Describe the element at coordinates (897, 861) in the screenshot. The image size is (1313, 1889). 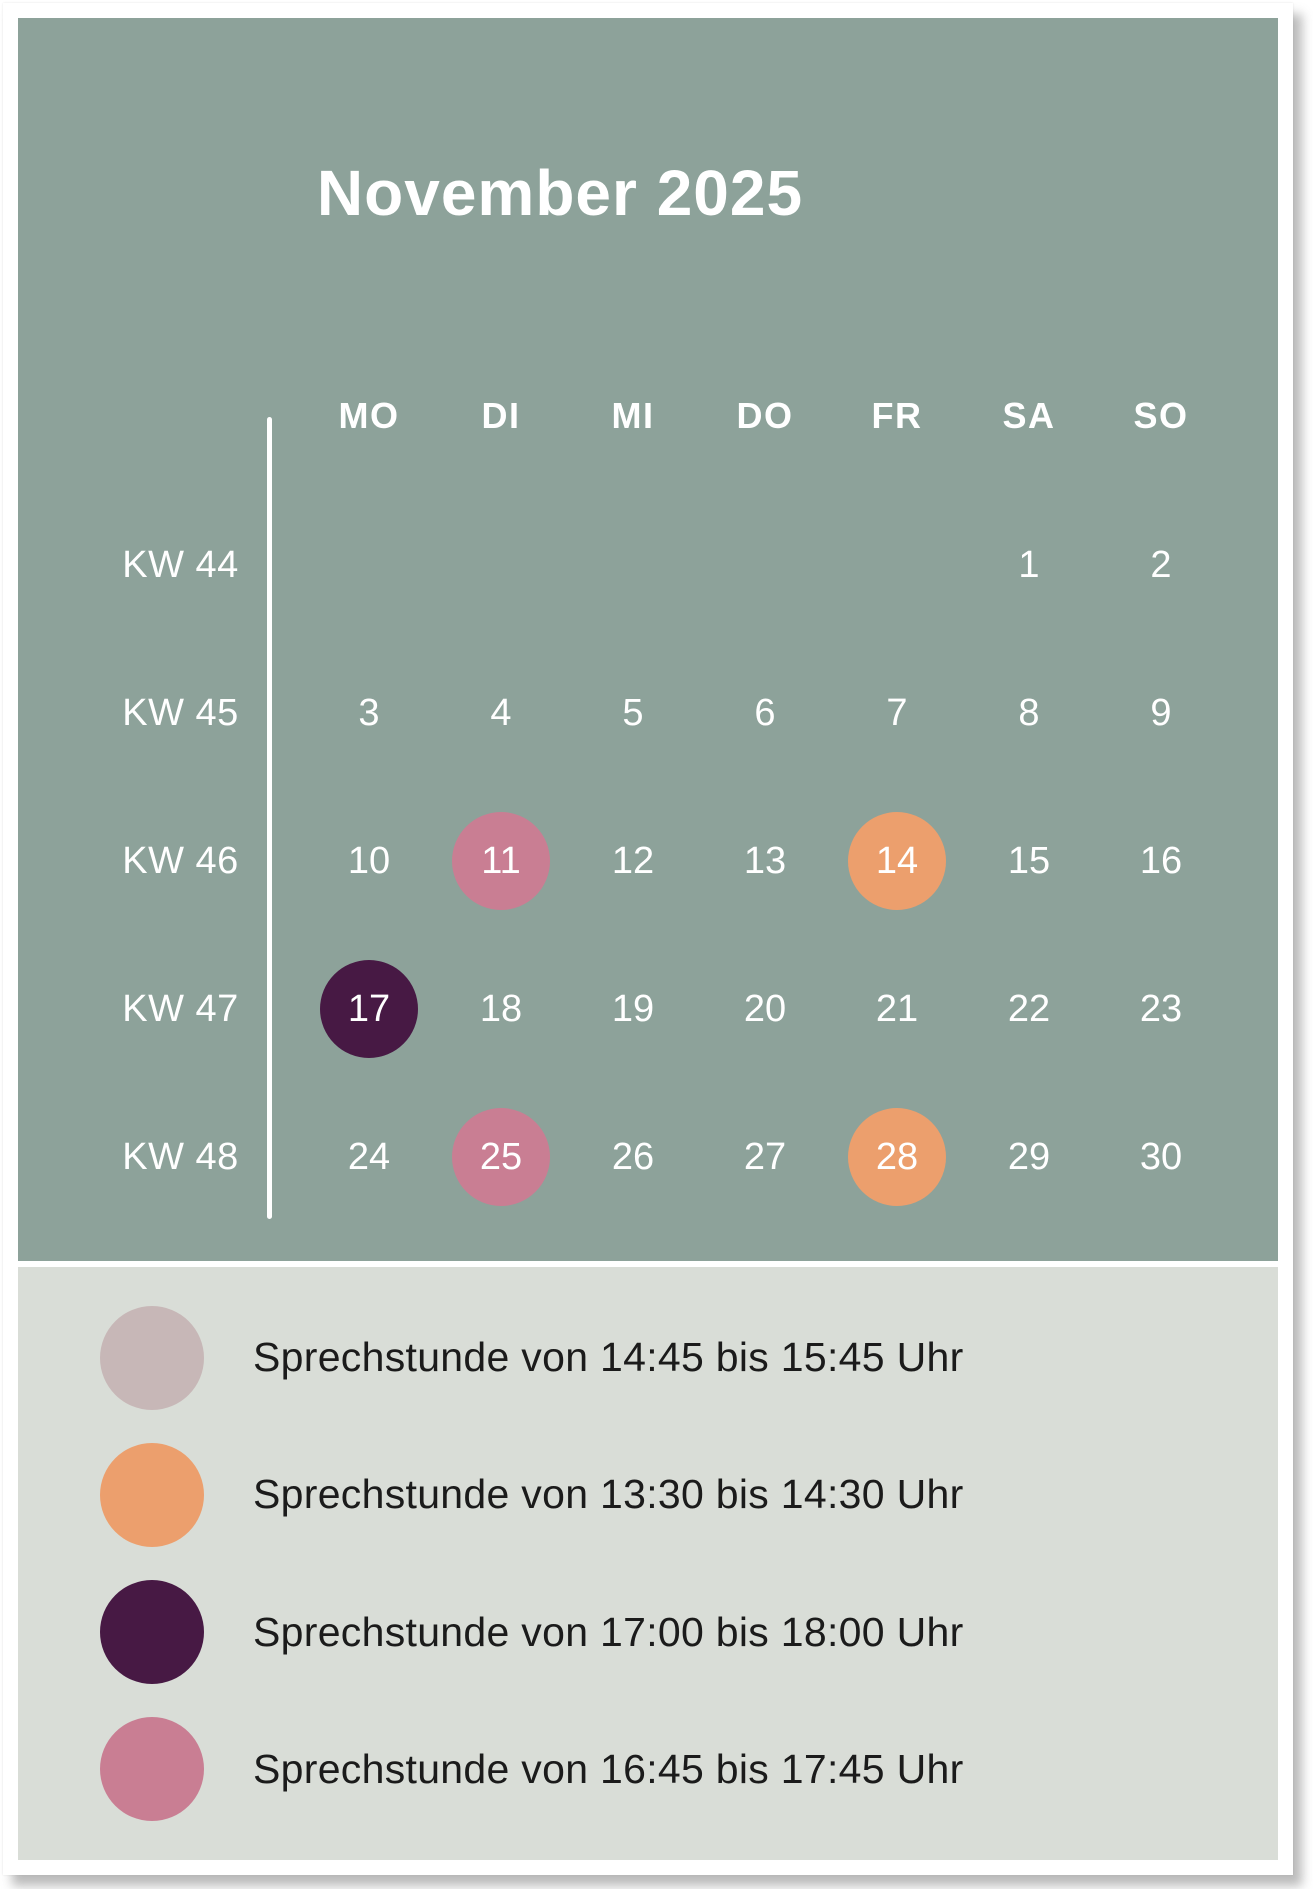
I see `day-cell-event: 14` at that location.